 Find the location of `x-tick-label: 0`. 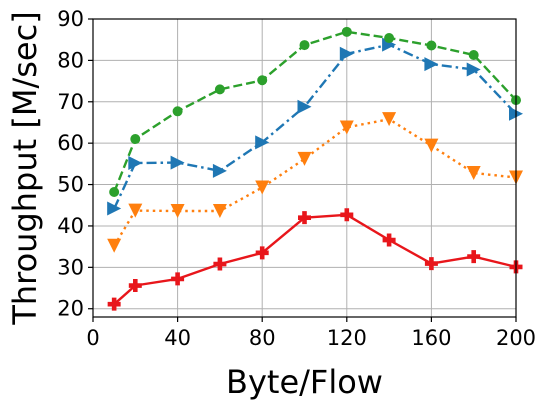

x-tick-label: 0 is located at coordinates (92, 338).